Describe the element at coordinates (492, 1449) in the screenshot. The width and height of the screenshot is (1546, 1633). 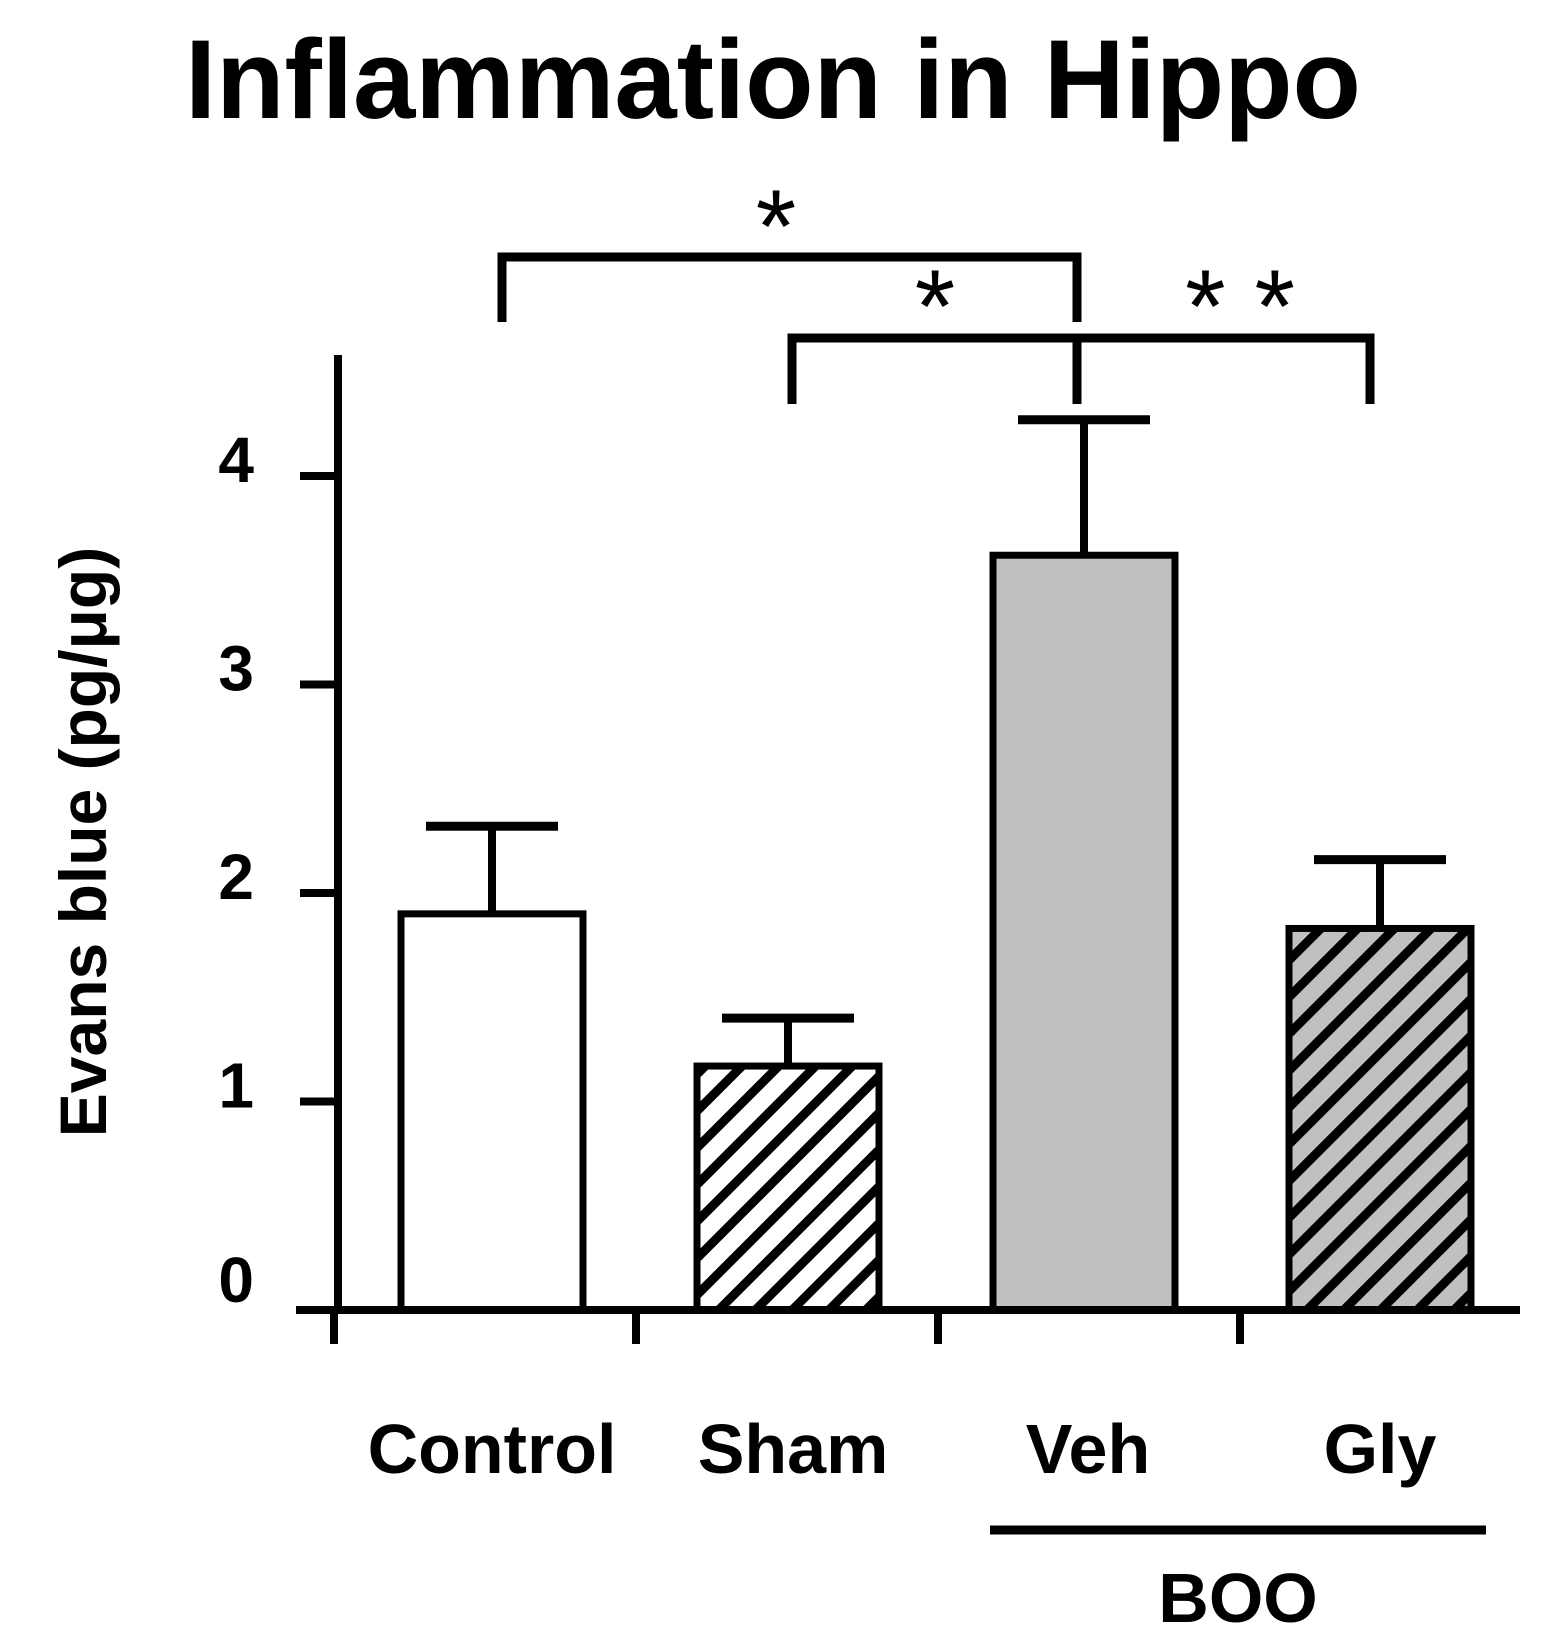
I see `category-label-control: Control` at that location.